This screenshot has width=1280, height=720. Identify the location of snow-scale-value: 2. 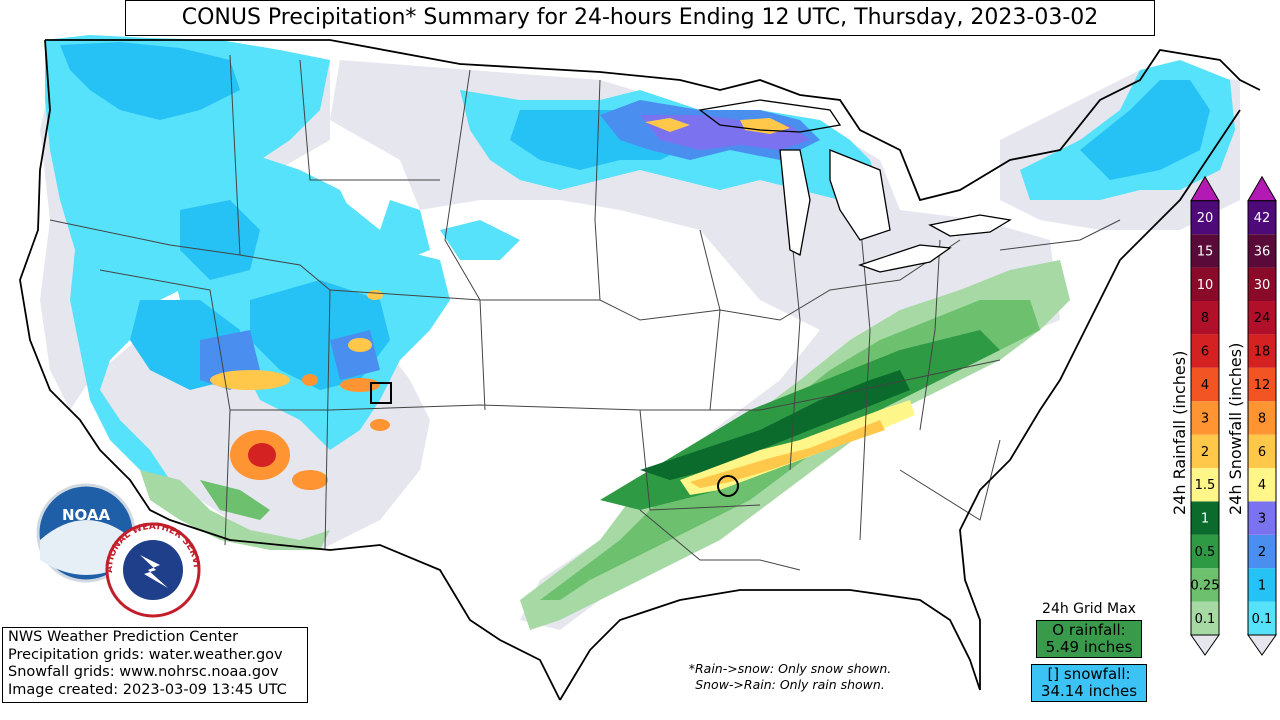
(1262, 552).